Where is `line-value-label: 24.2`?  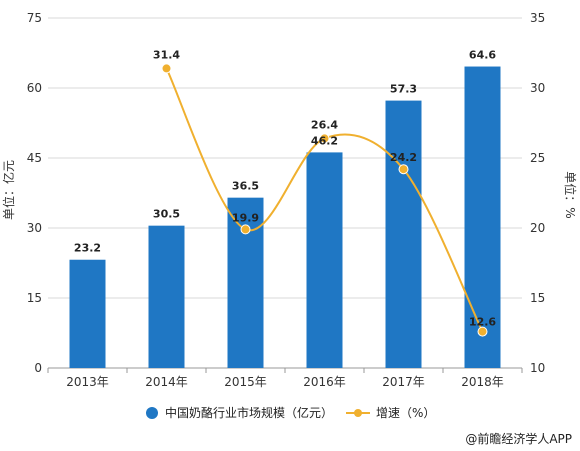
line-value-label: 24.2 is located at coordinates (403, 157).